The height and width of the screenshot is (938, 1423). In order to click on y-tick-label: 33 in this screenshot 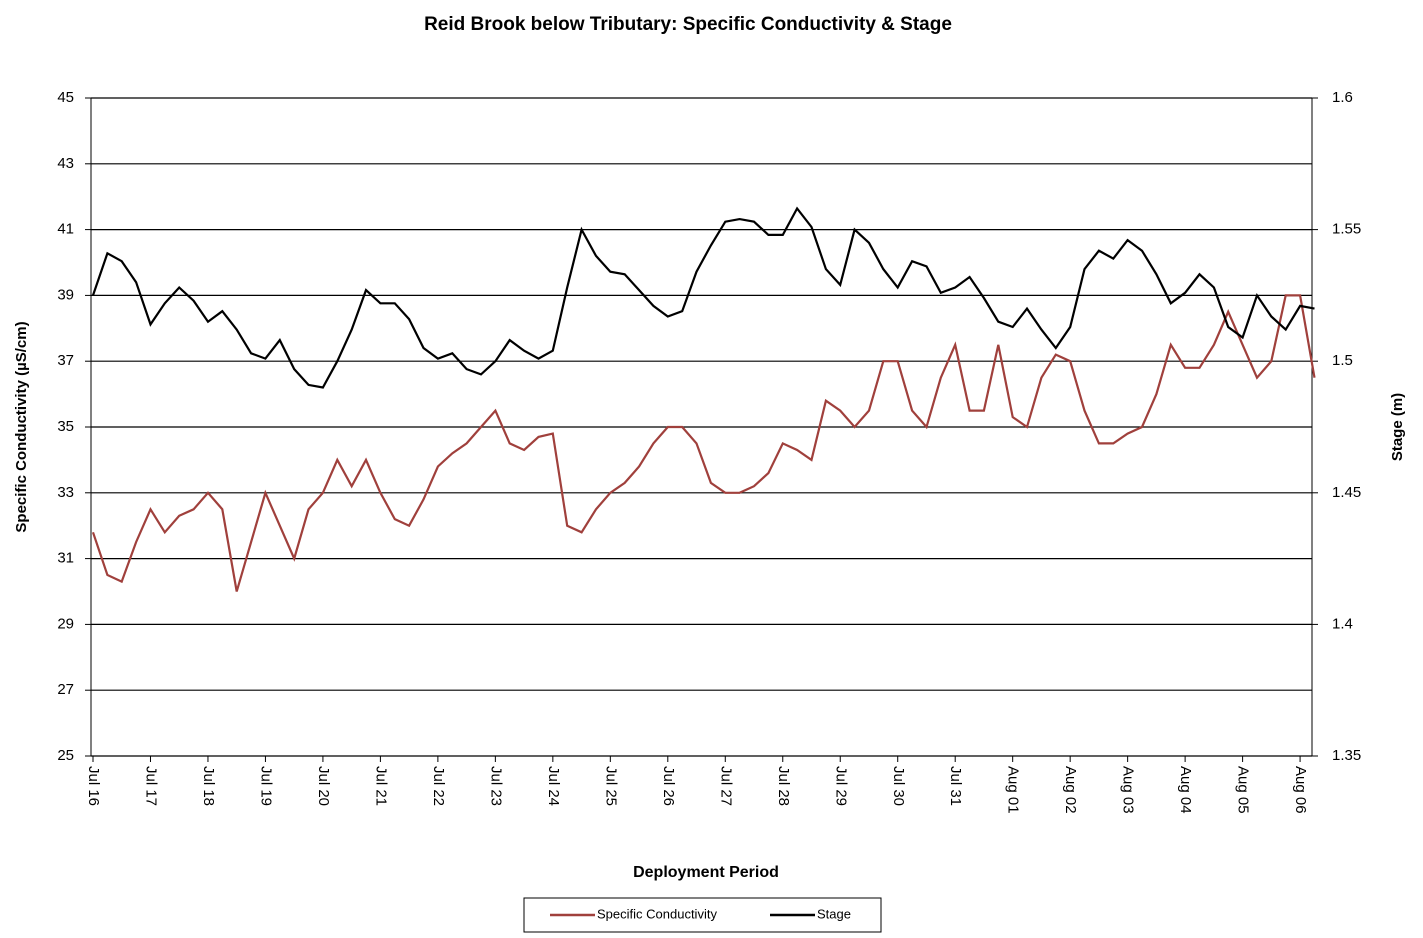, I will do `click(65, 492)`.